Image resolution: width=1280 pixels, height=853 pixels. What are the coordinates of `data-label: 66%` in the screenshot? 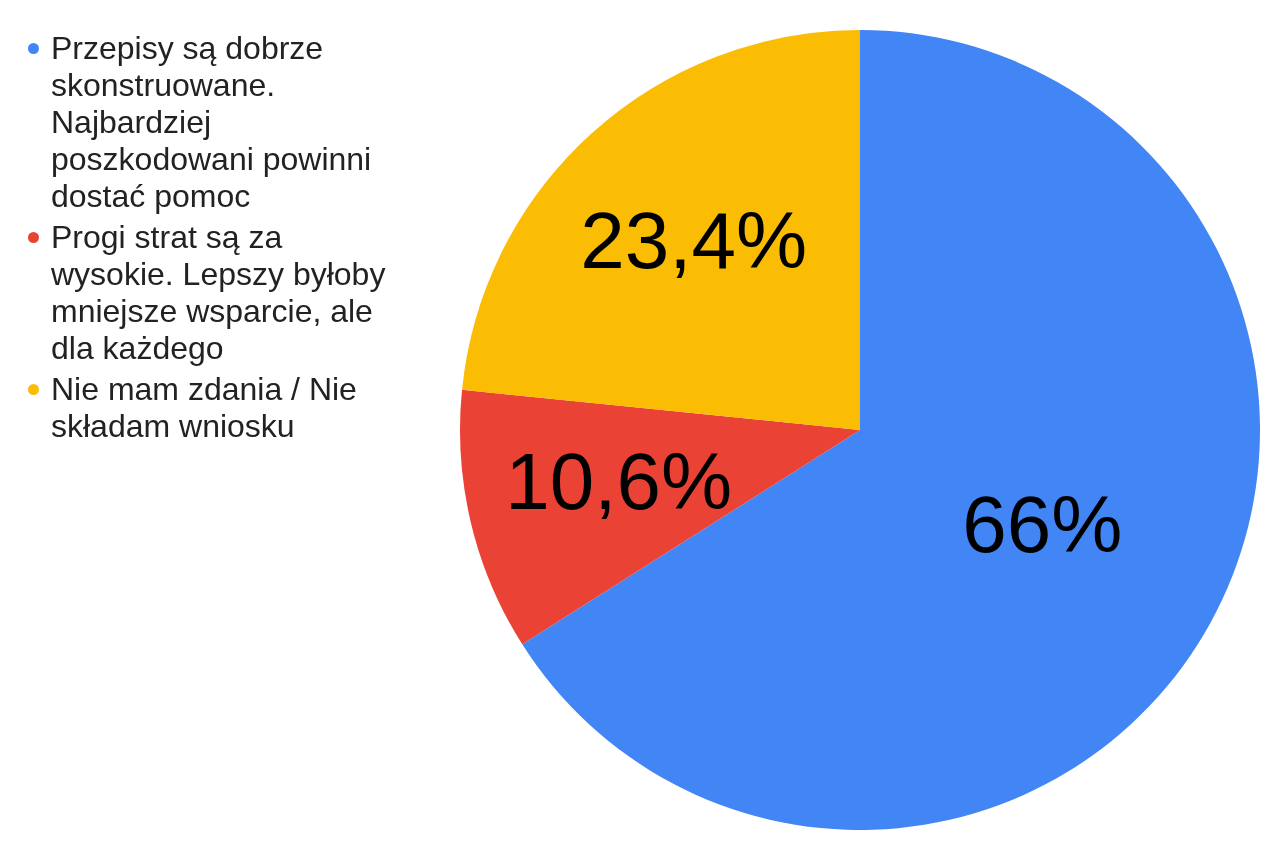 It's located at (1042, 525).